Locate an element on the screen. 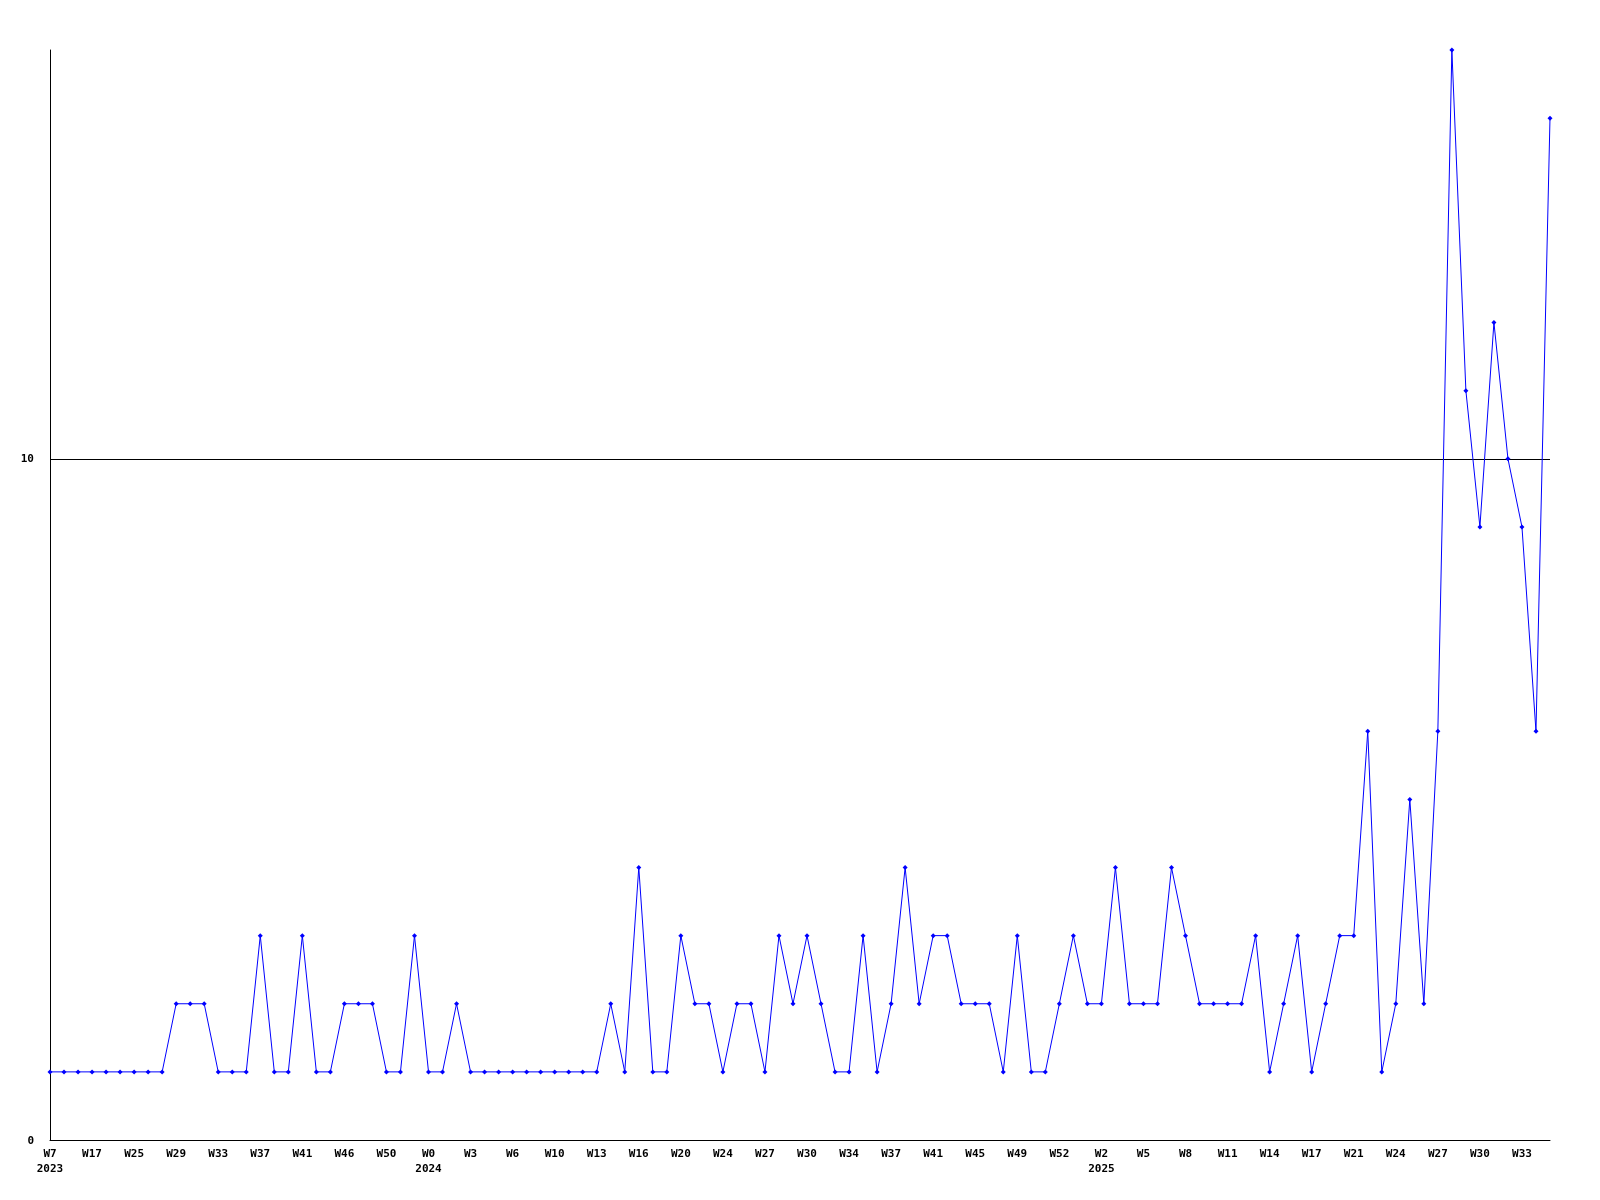 The height and width of the screenshot is (1200, 1600). x-tick-label: W2 2025 is located at coordinates (1101, 1161).